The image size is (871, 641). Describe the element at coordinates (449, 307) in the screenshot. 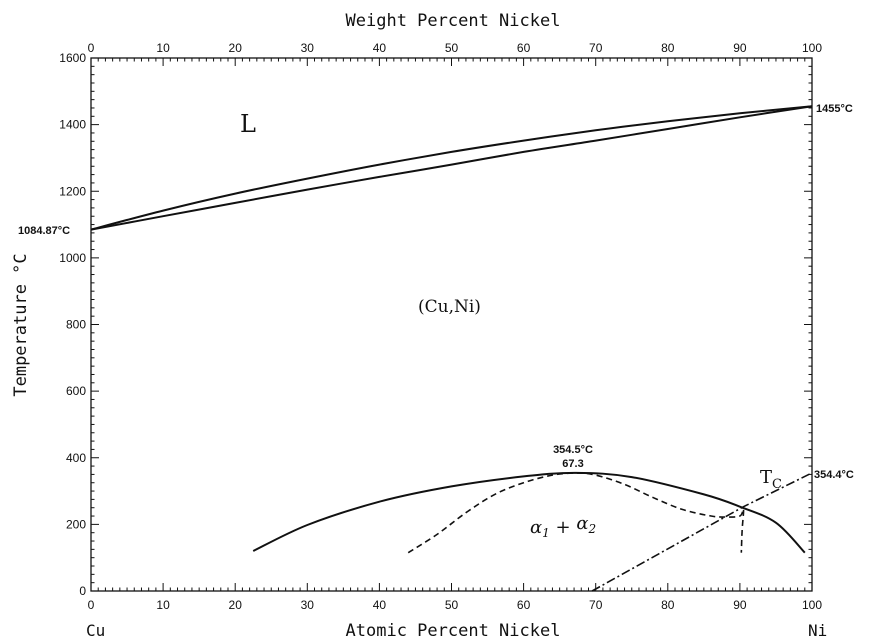

I see `solid-solution-label: (Cu,Ni)` at that location.